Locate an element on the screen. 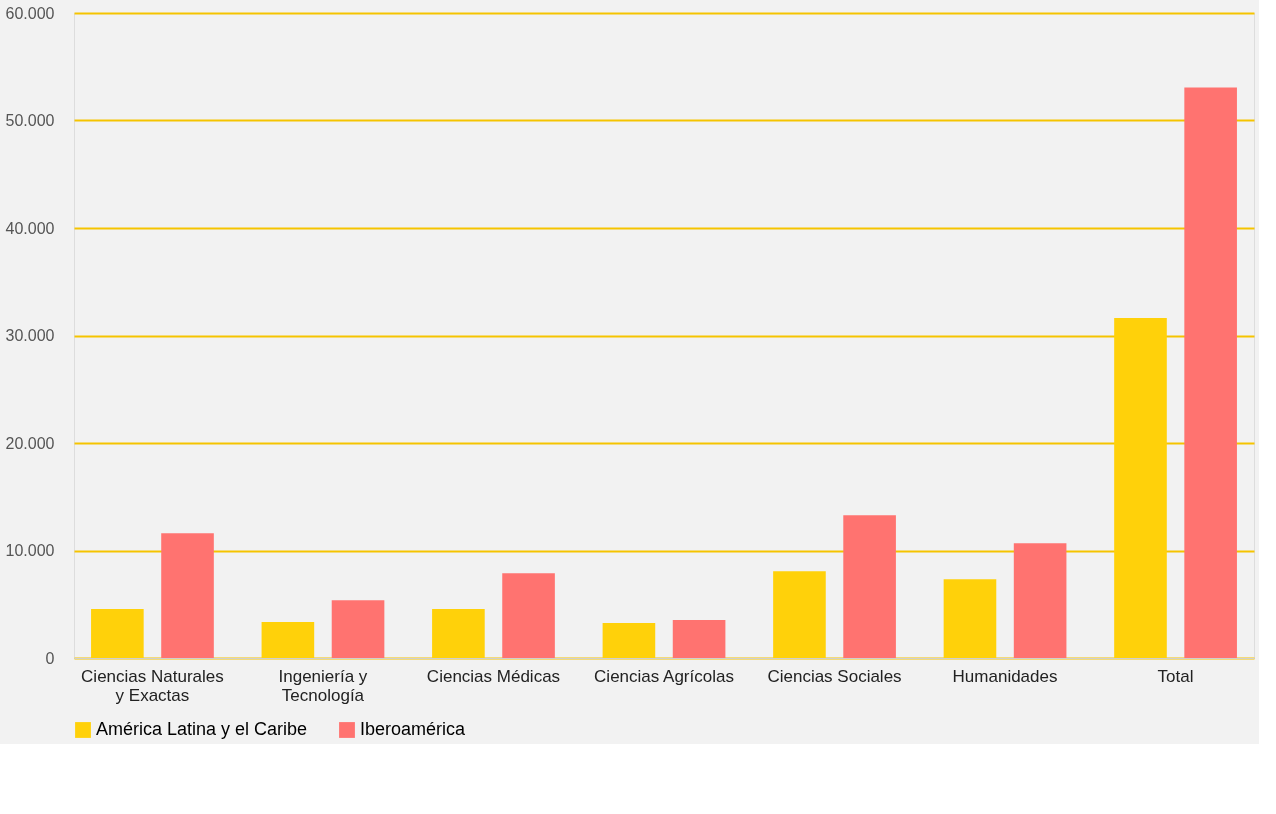 Image resolution: width=1276 pixels, height=814 pixels. legend-label: América Latina y el Caribe is located at coordinates (202, 729).